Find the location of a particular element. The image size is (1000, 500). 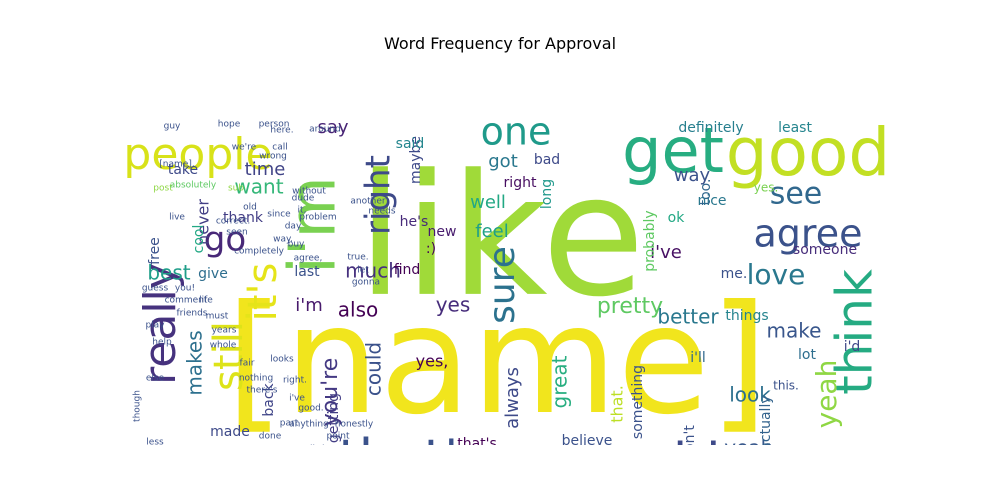

word-117: seen is located at coordinates (236, 233).